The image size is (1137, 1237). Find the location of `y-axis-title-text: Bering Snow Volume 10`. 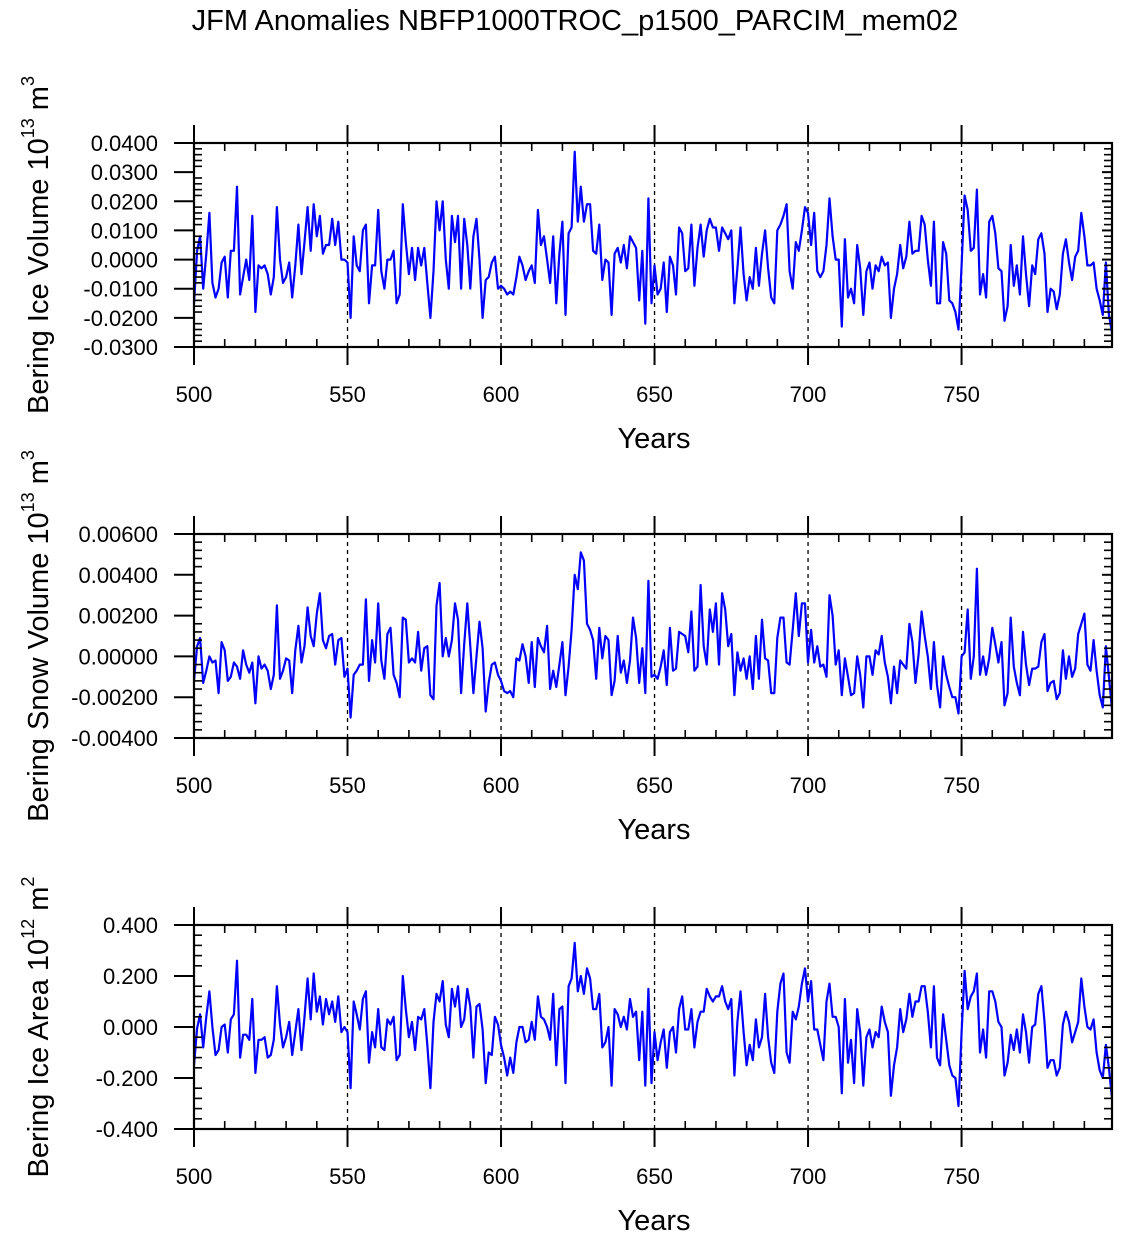

y-axis-title-text: Bering Snow Volume 10 is located at coordinates (39, 667).